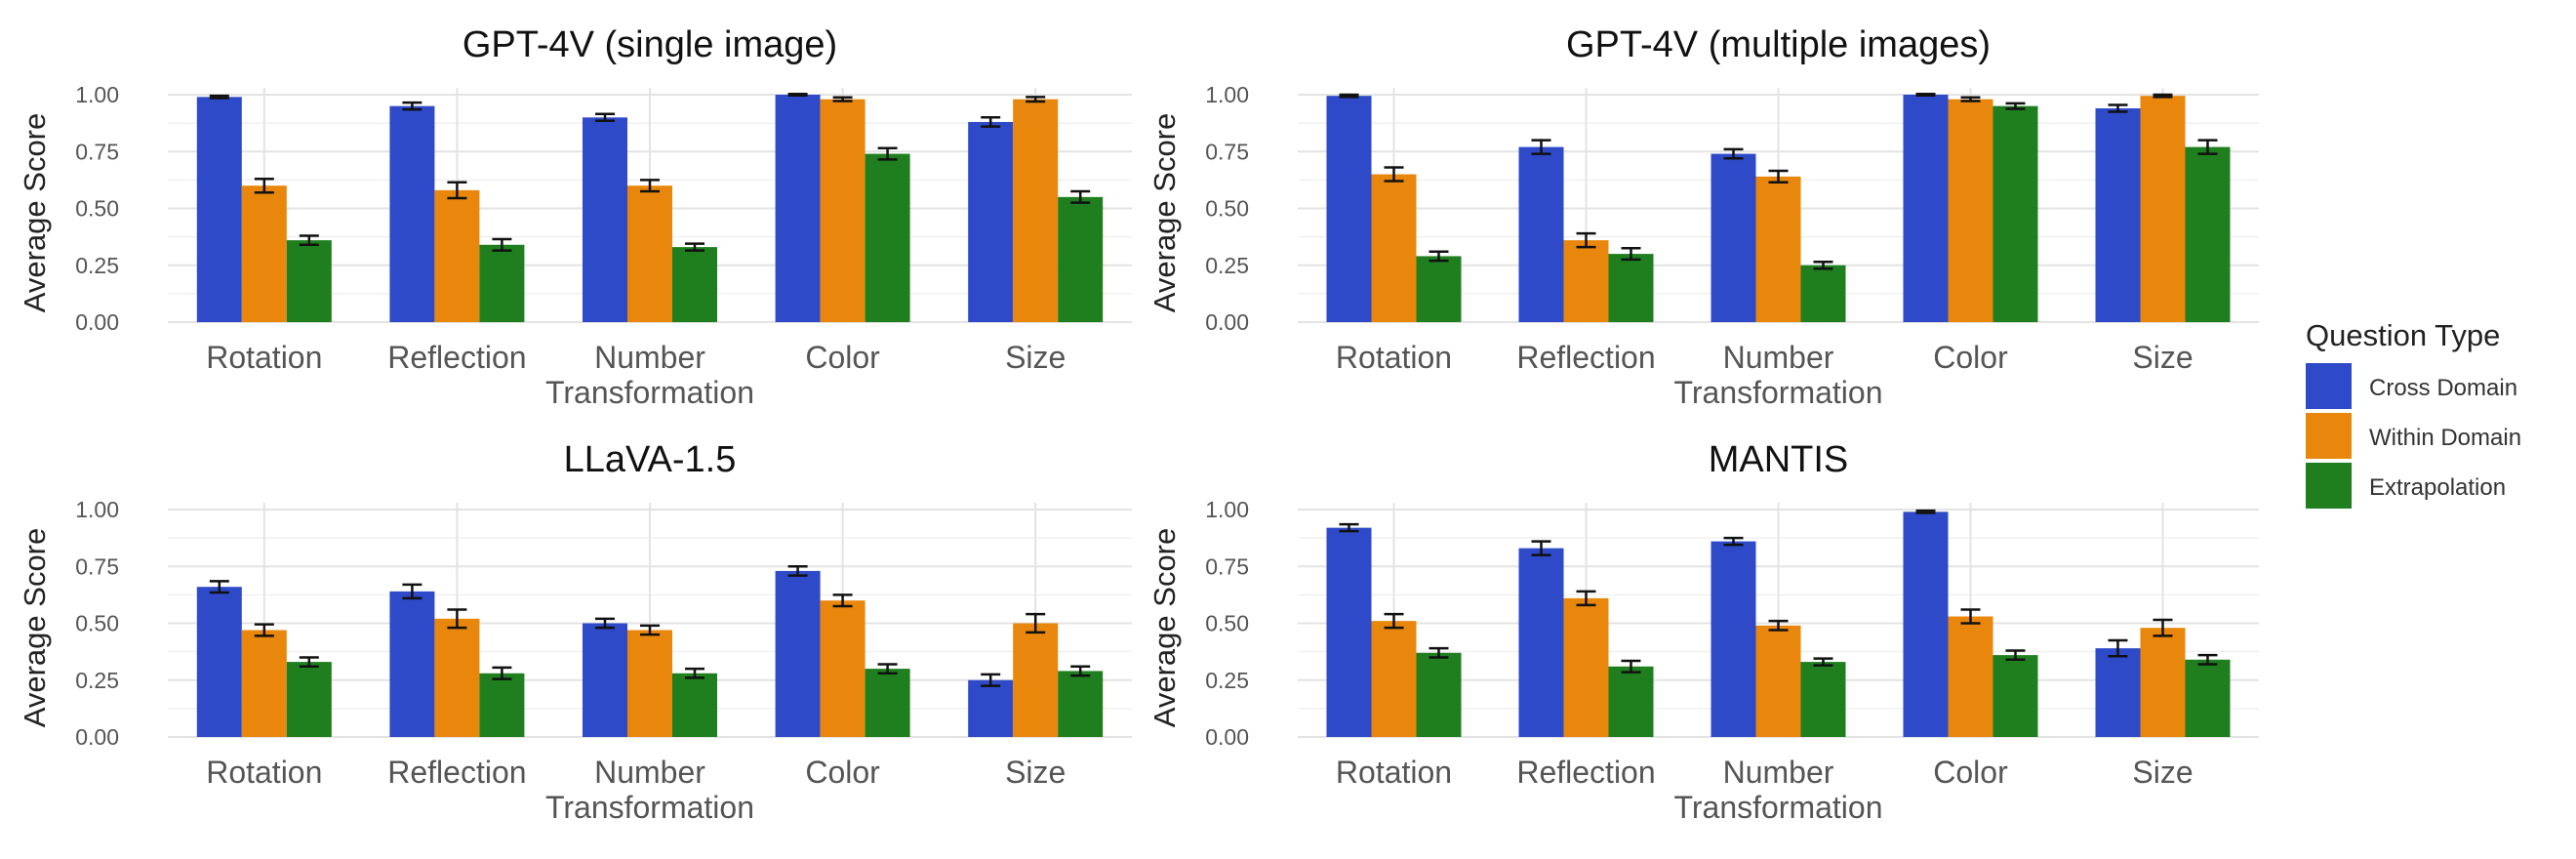 Image resolution: width=2576 pixels, height=859 pixels. I want to click on y-tick-label: 0.25, so click(97, 681).